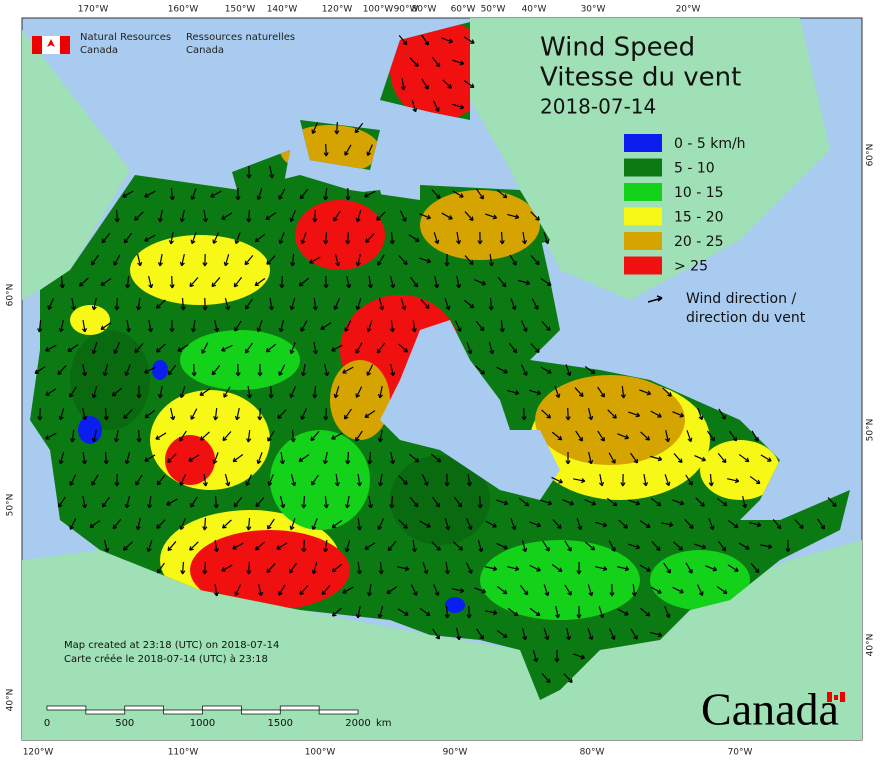  What do you see at coordinates (598, 107) in the screenshot?
I see `date: 2018-07-14` at bounding box center [598, 107].